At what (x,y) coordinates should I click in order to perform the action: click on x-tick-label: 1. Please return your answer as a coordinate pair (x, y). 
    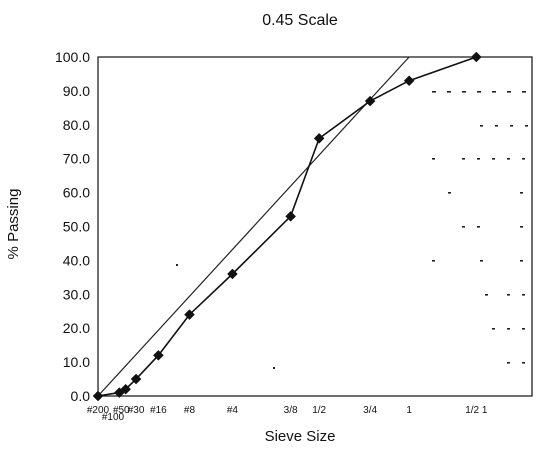
    Looking at the image, I should click on (409, 410).